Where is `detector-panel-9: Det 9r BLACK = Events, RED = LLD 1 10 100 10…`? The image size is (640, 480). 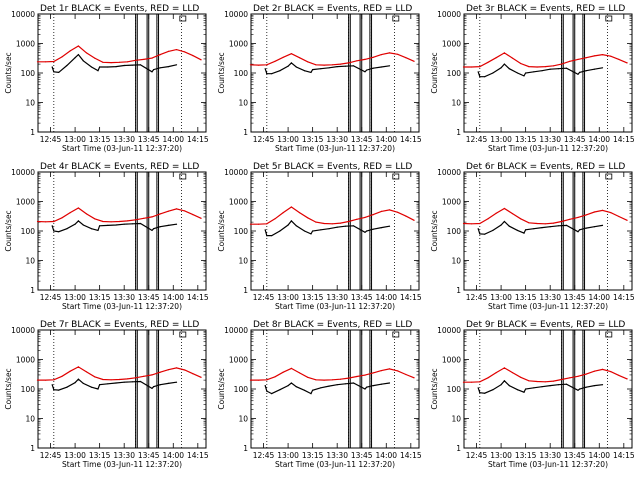 detector-panel-9: Det 9r BLACK = Events, RED = LLD 1 10 100 10… is located at coordinates (532, 394).